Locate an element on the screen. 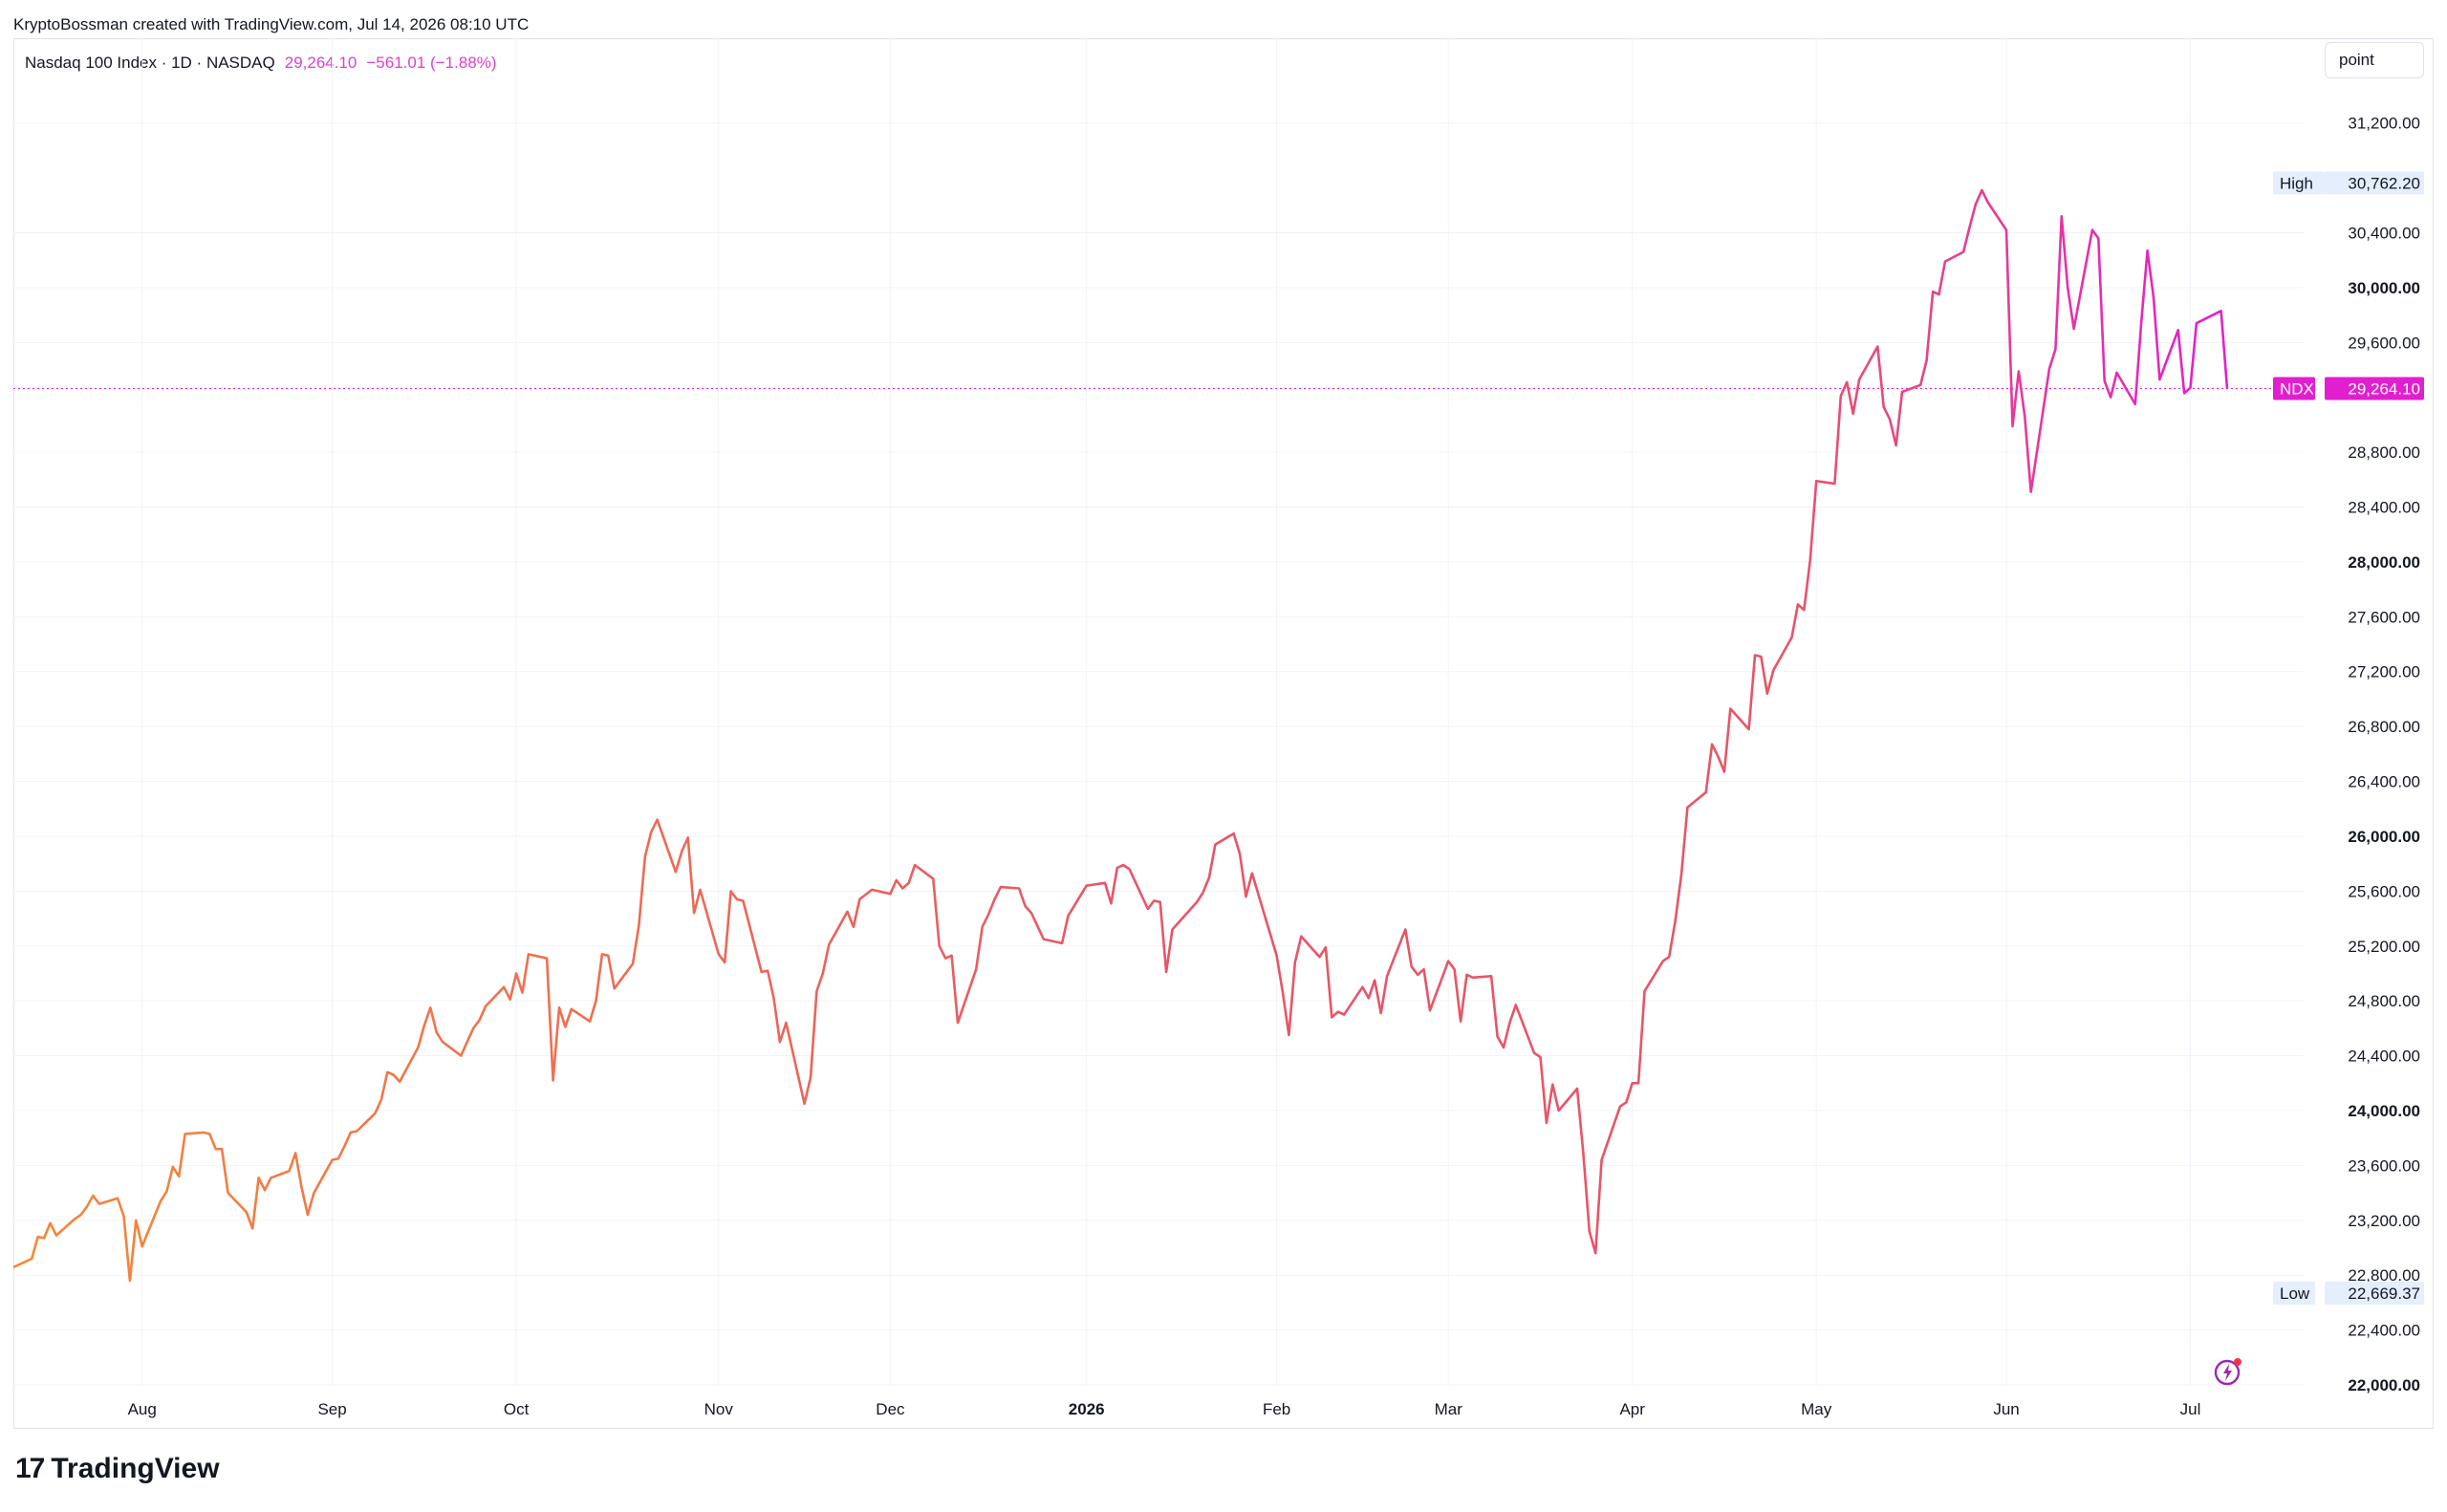 This screenshot has width=2447, height=1512. high-badge: High 30,762.20 is located at coordinates (2348, 183).